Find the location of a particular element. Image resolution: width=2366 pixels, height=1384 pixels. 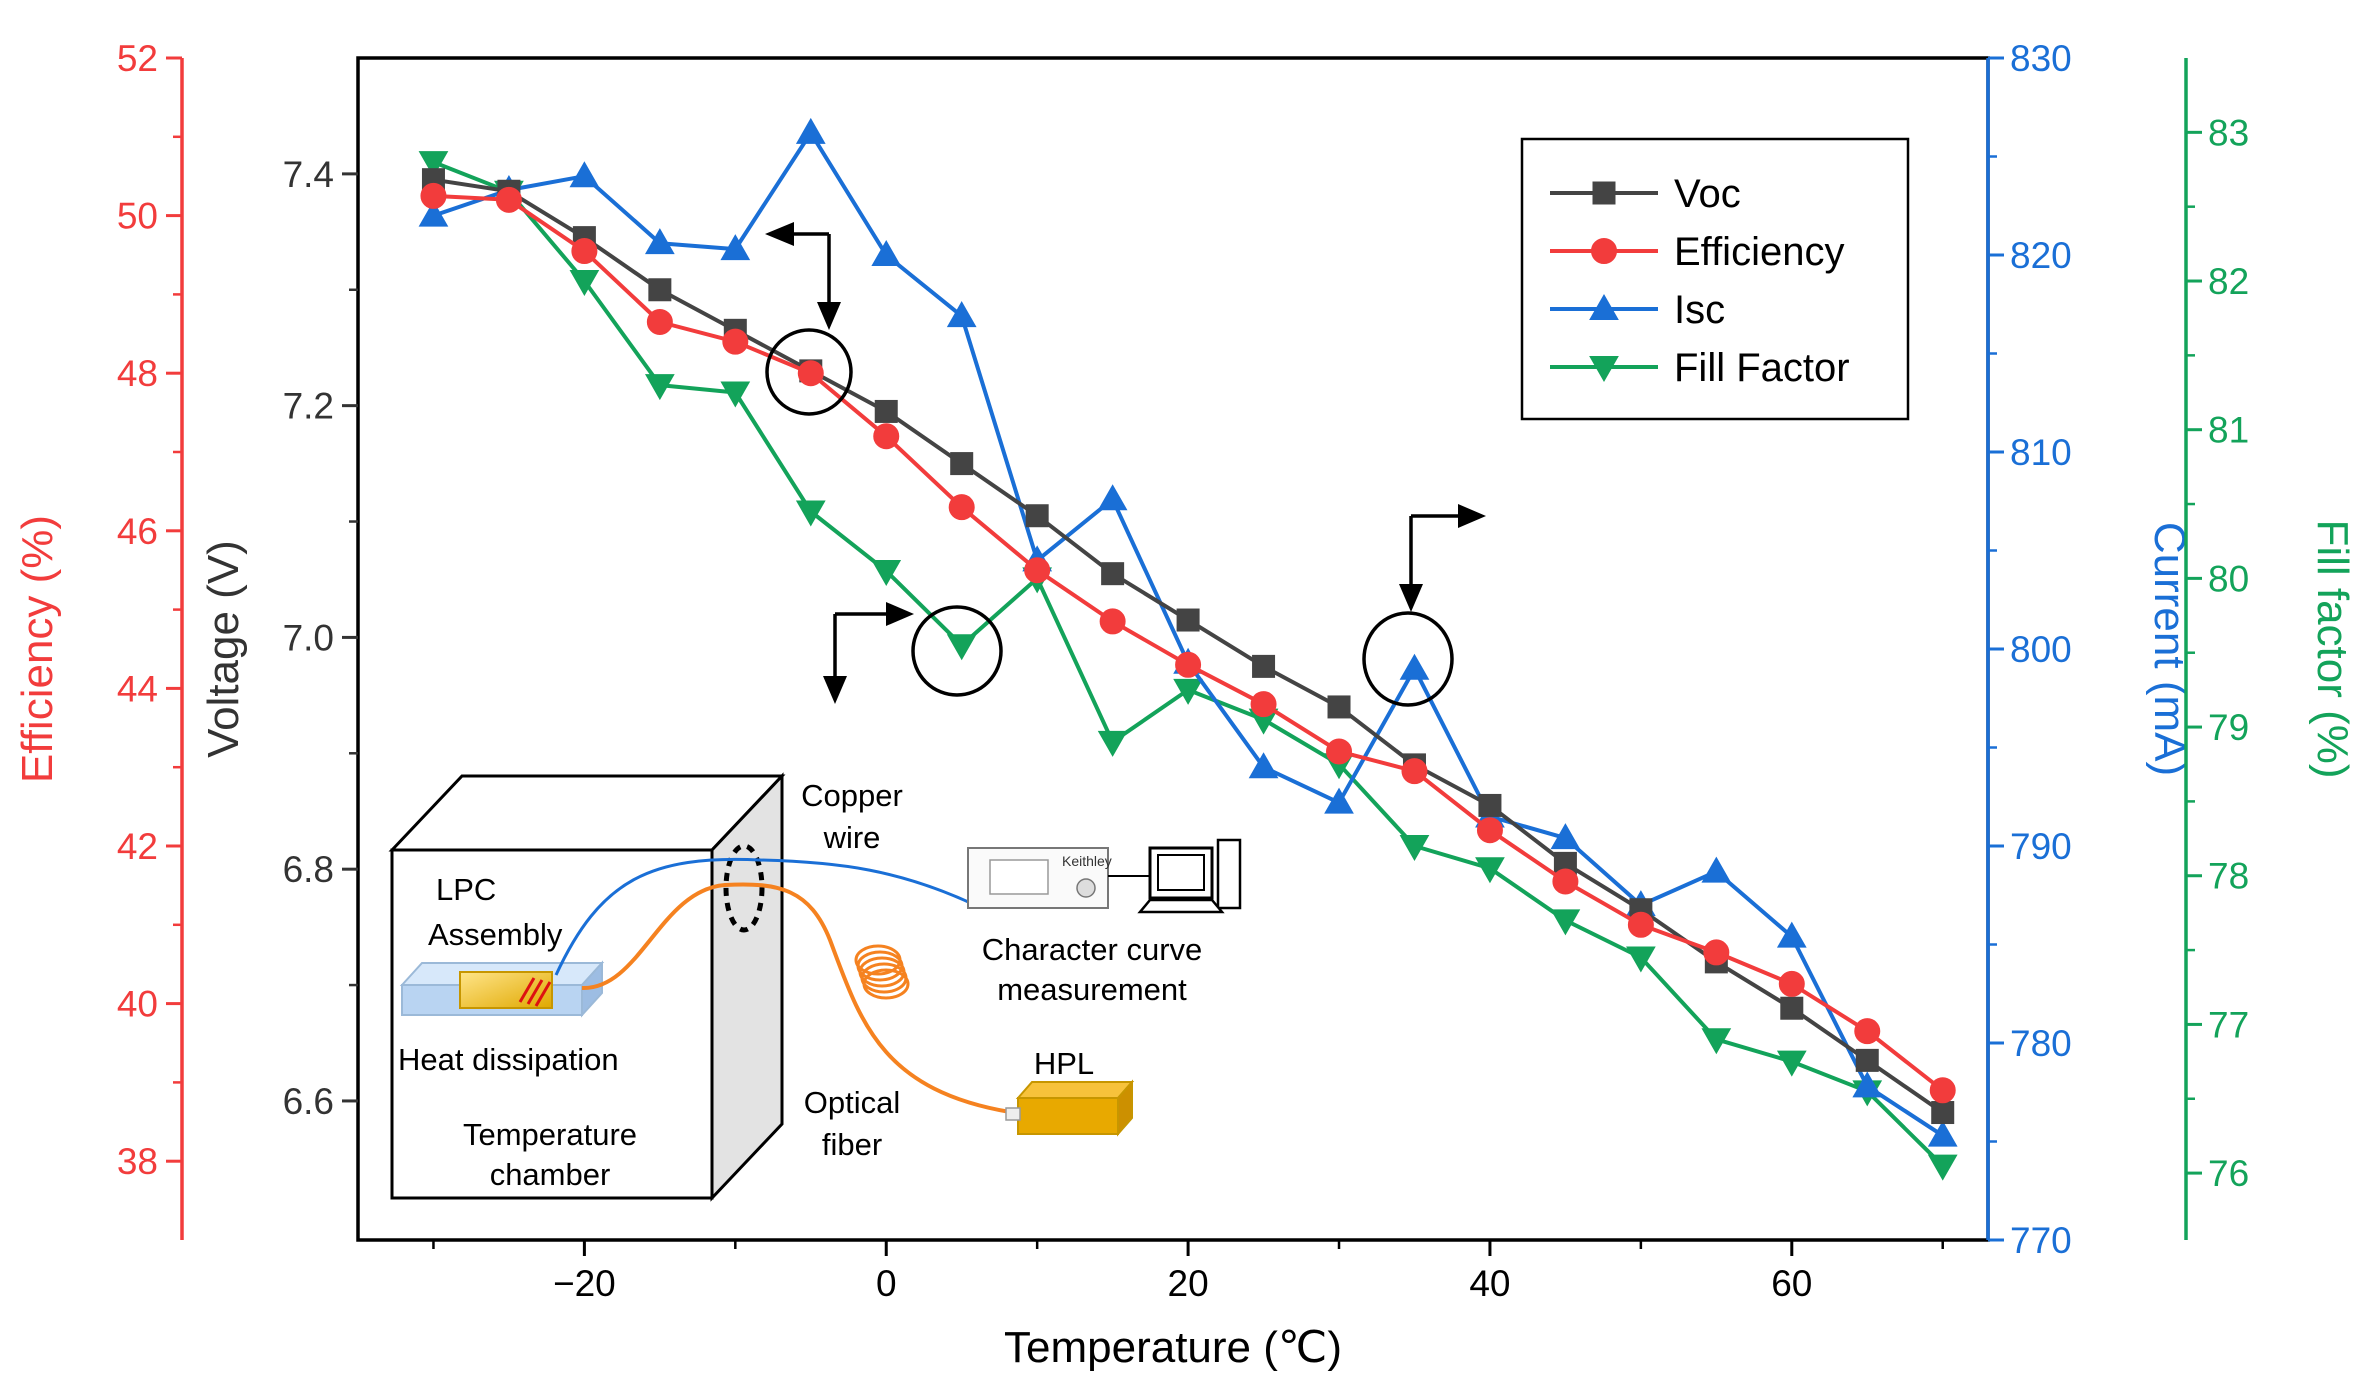

annotation-circle-fill-factor is located at coordinates (957, 651).